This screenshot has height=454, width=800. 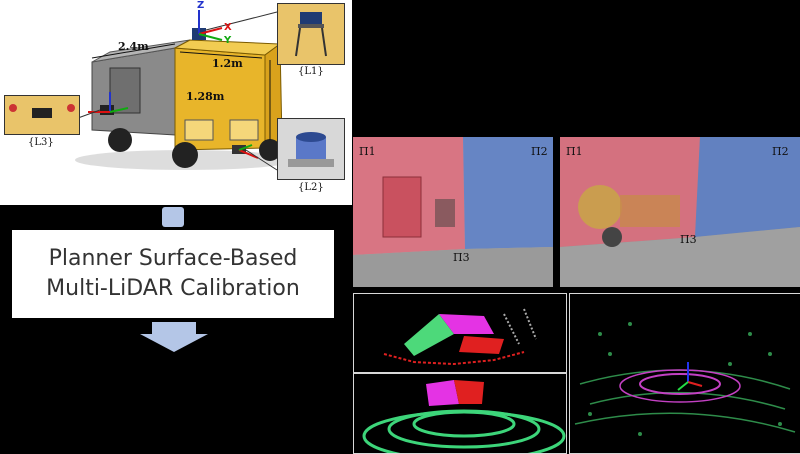 I want to click on dim-length-label: 2.4m, so click(x=133, y=46).